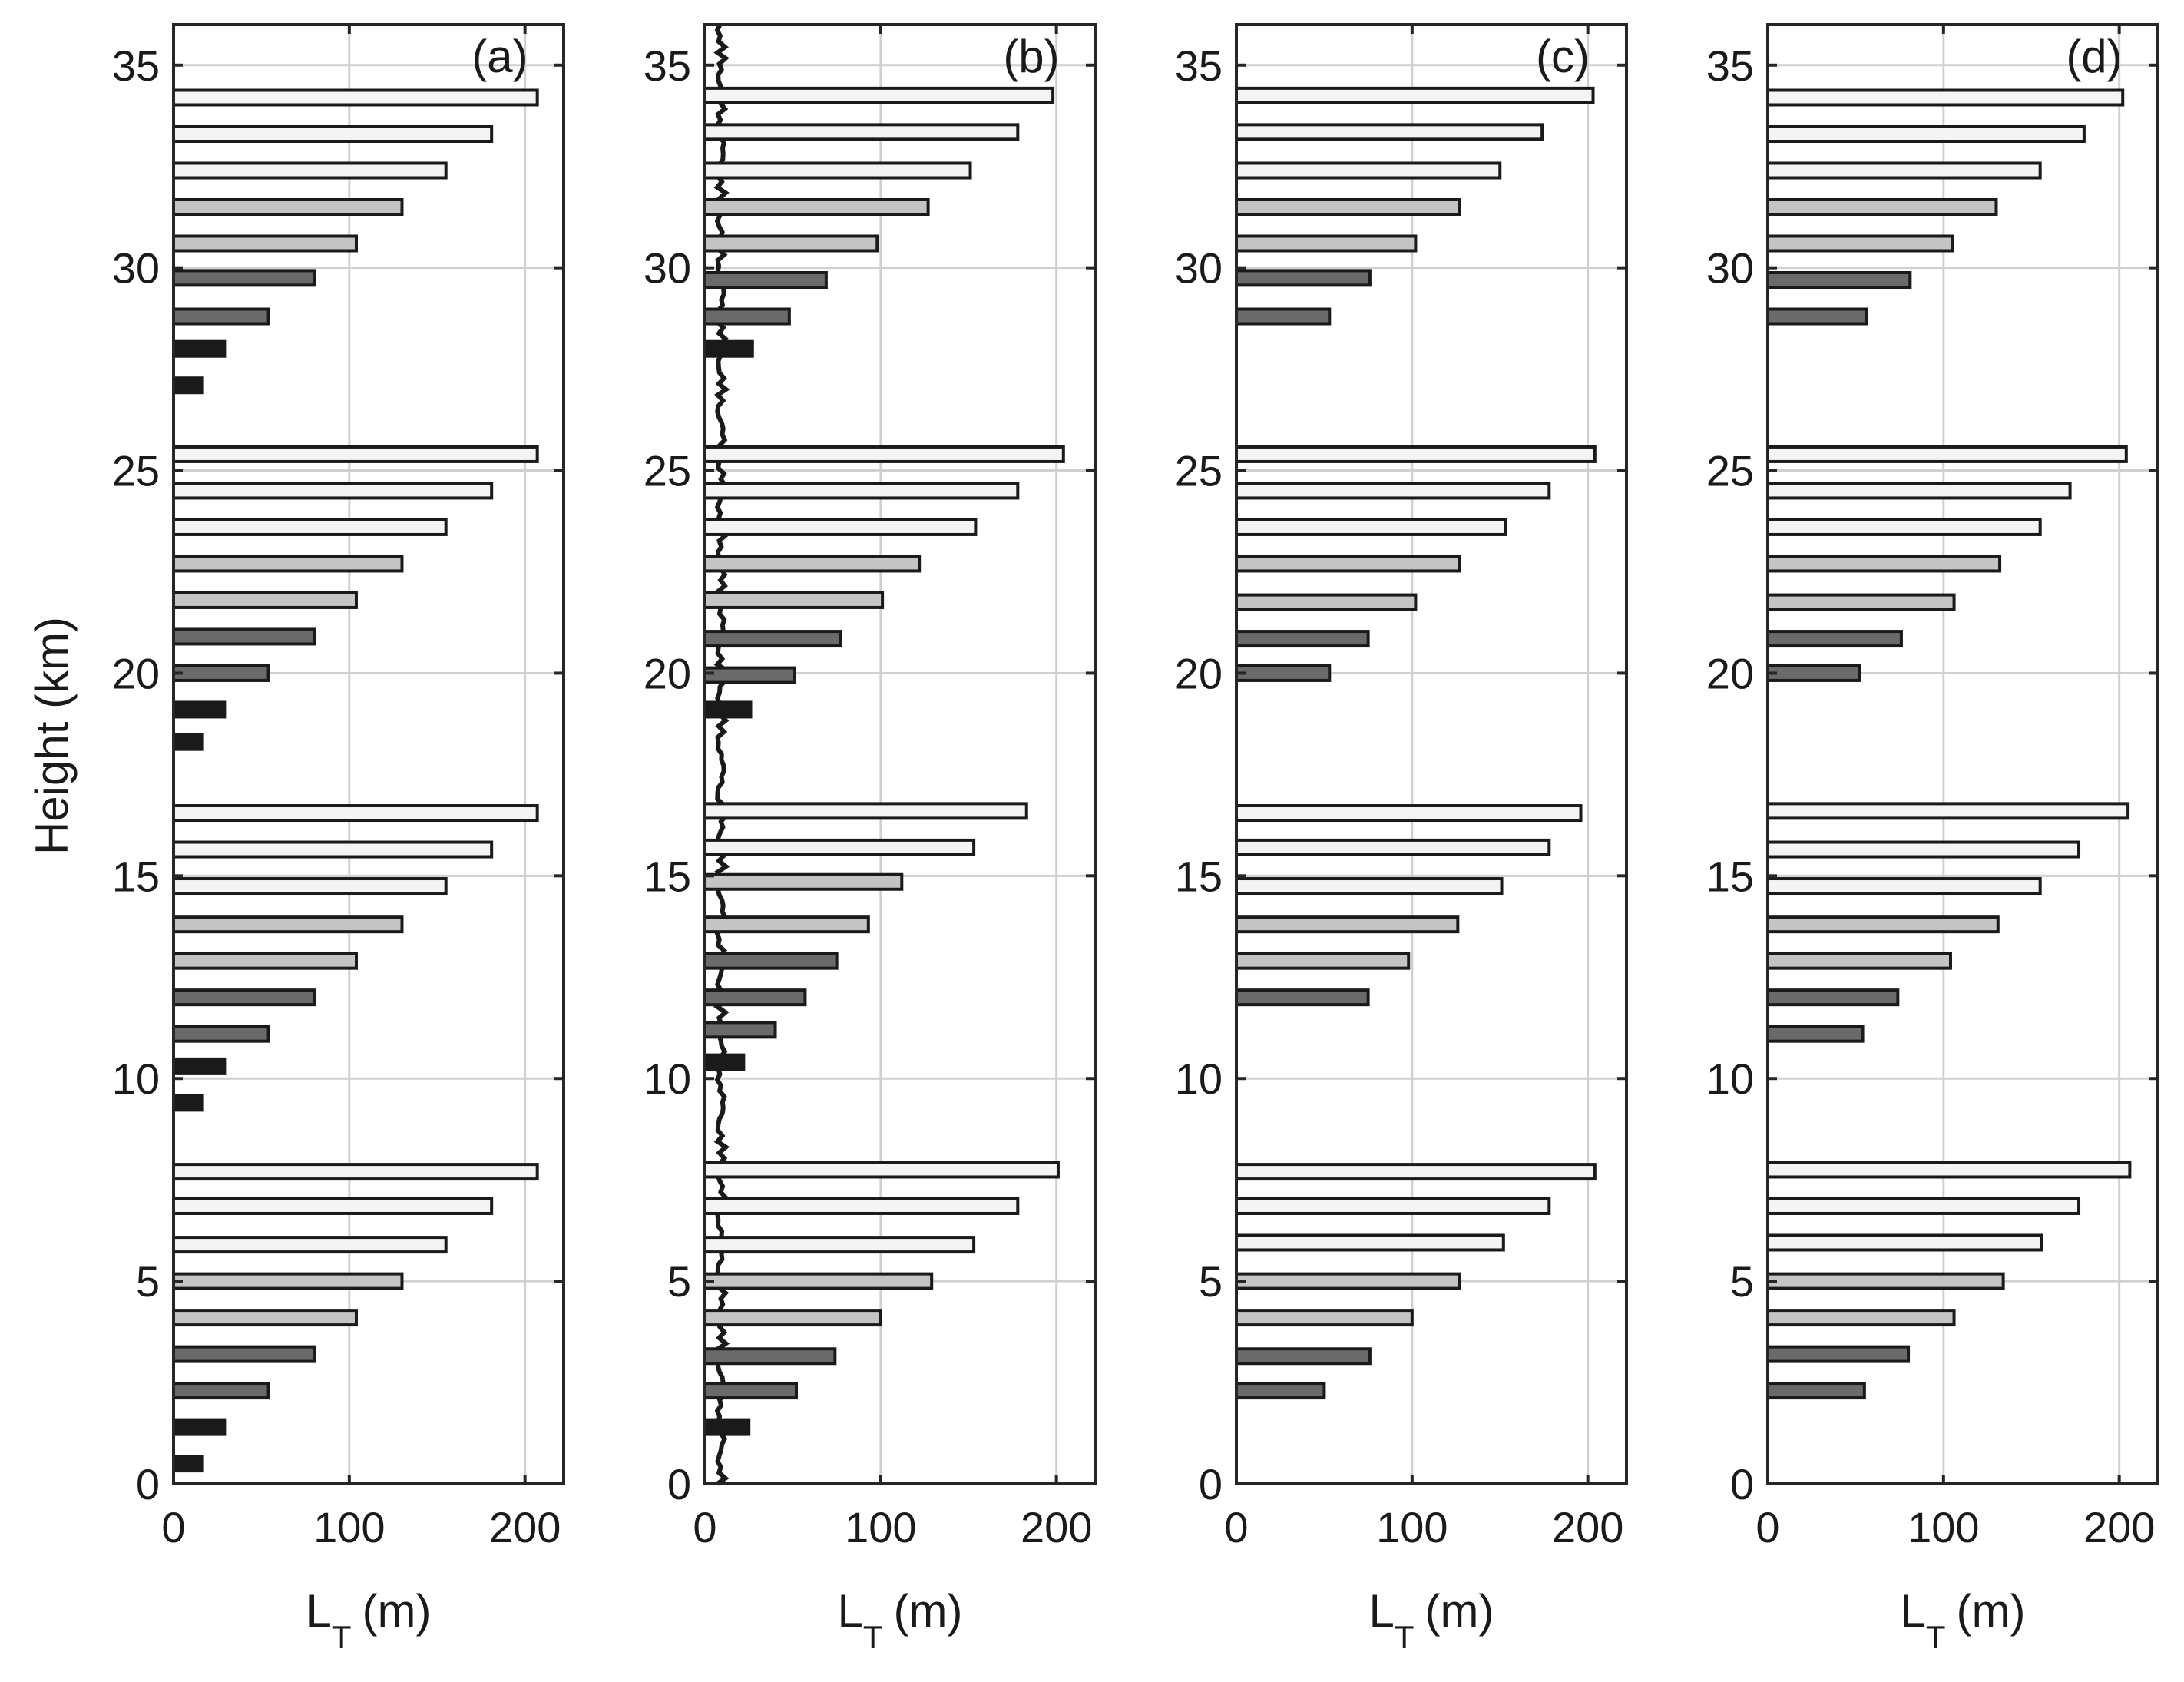  I want to click on y-tick-label: 35, so click(1730, 65).